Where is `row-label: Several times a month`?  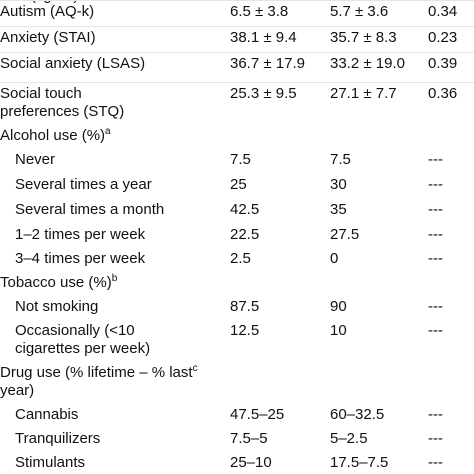
row-label: Several times a month is located at coordinates (90, 209).